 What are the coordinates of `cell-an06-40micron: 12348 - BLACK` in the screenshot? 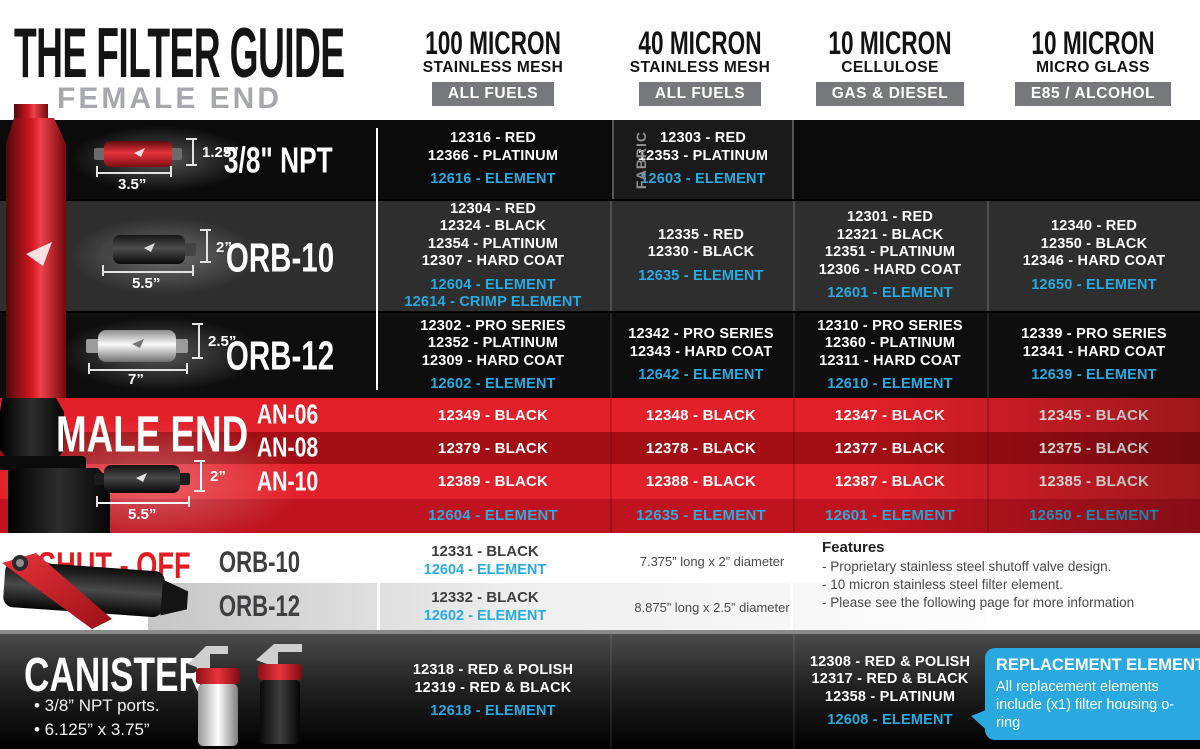 It's located at (701, 415).